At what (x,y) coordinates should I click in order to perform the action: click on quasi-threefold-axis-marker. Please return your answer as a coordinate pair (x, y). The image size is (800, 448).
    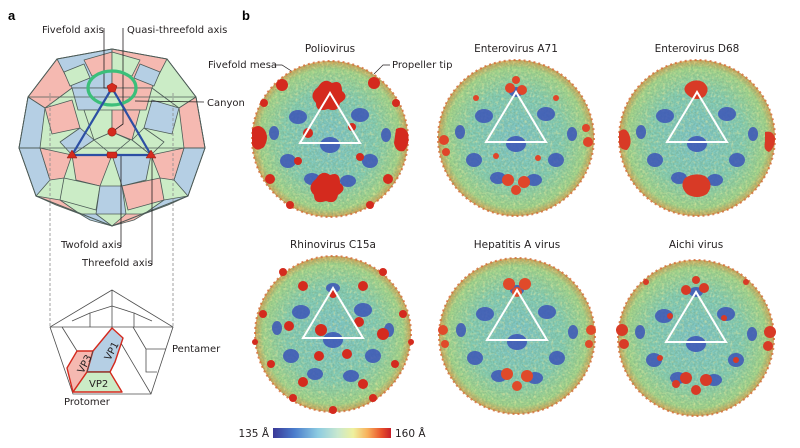
    Looking at the image, I should click on (112, 132).